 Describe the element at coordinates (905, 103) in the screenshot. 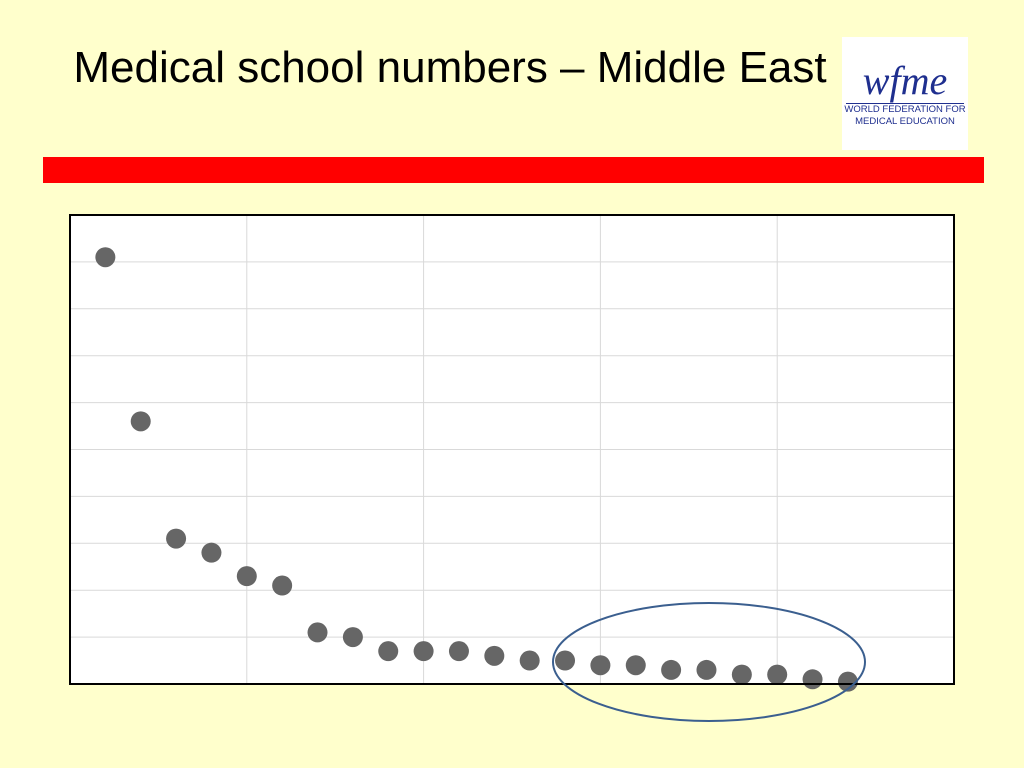

I see `logo-rule` at that location.